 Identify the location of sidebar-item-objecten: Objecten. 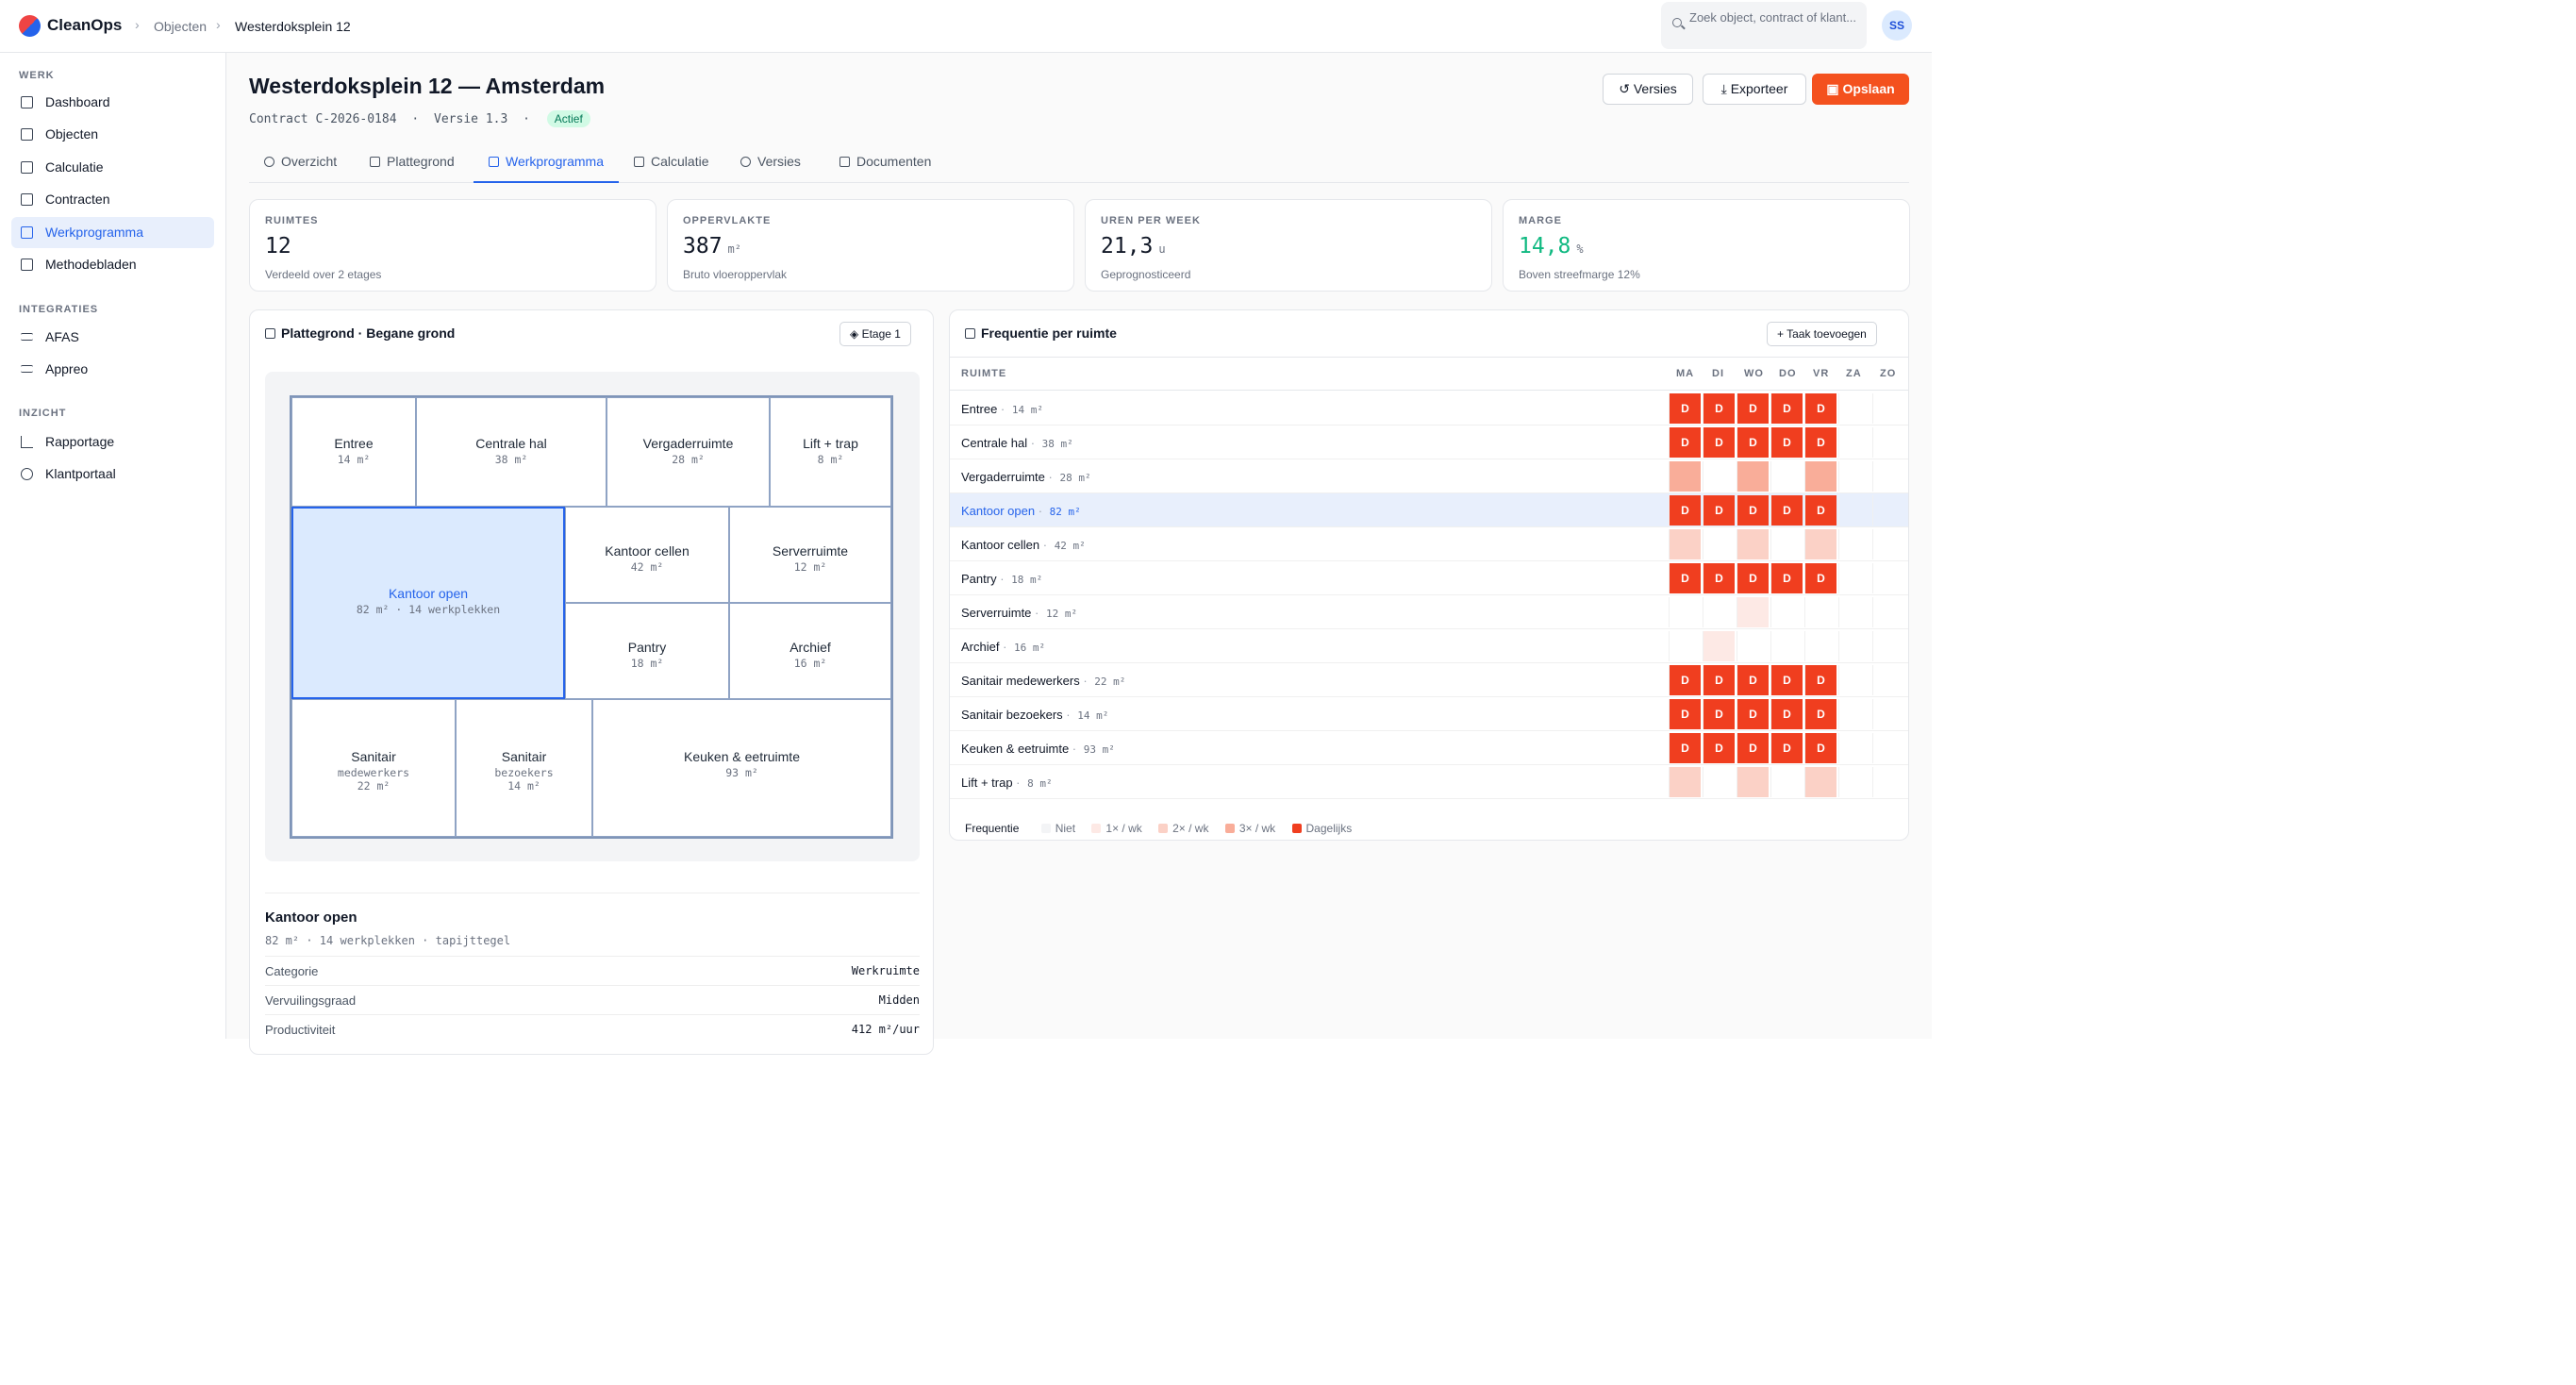
(113, 134).